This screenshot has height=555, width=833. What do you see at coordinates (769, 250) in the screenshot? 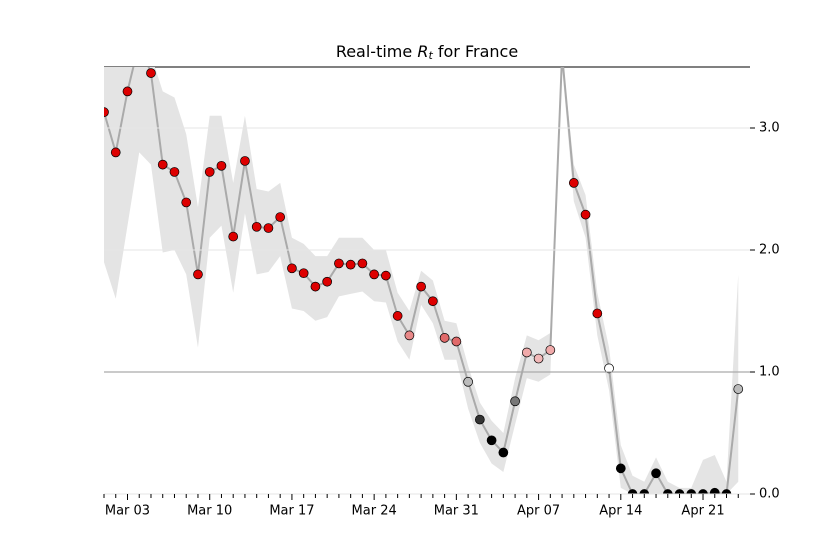
I see `y-tick-label: 2.0` at bounding box center [769, 250].